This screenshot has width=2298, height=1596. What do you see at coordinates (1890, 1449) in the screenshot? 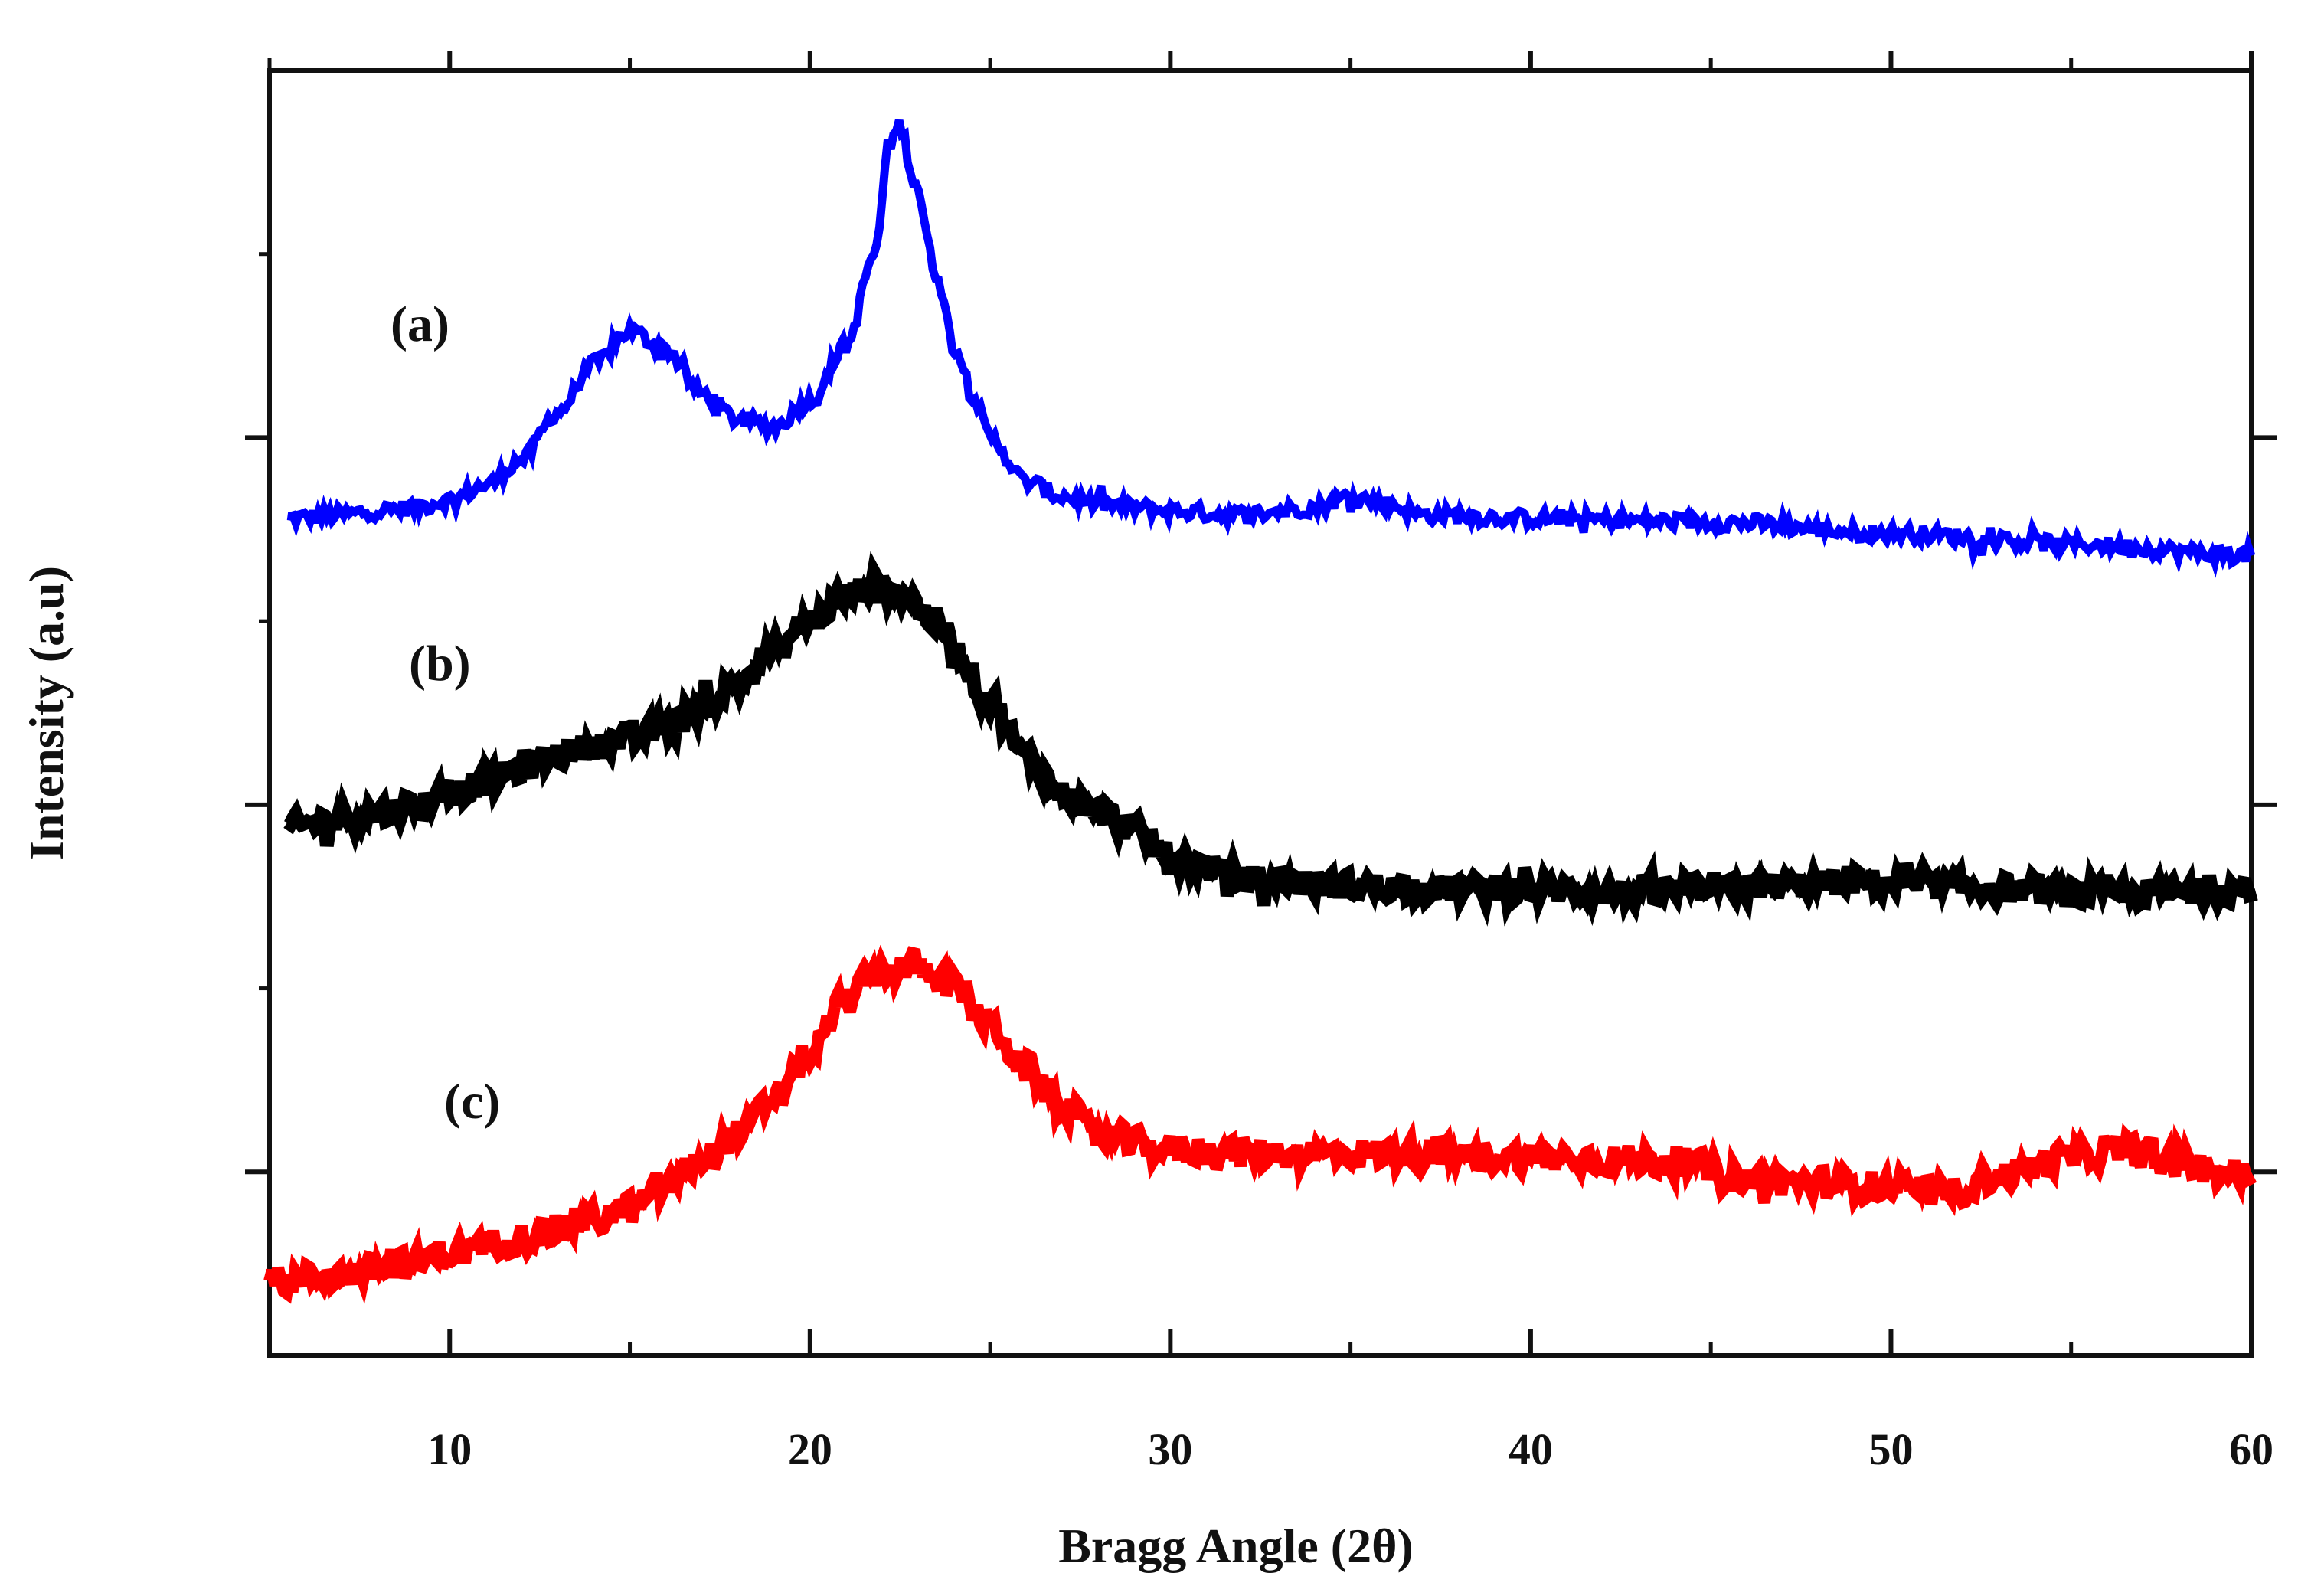
I see `x-tick-label-50: 50` at bounding box center [1890, 1449].